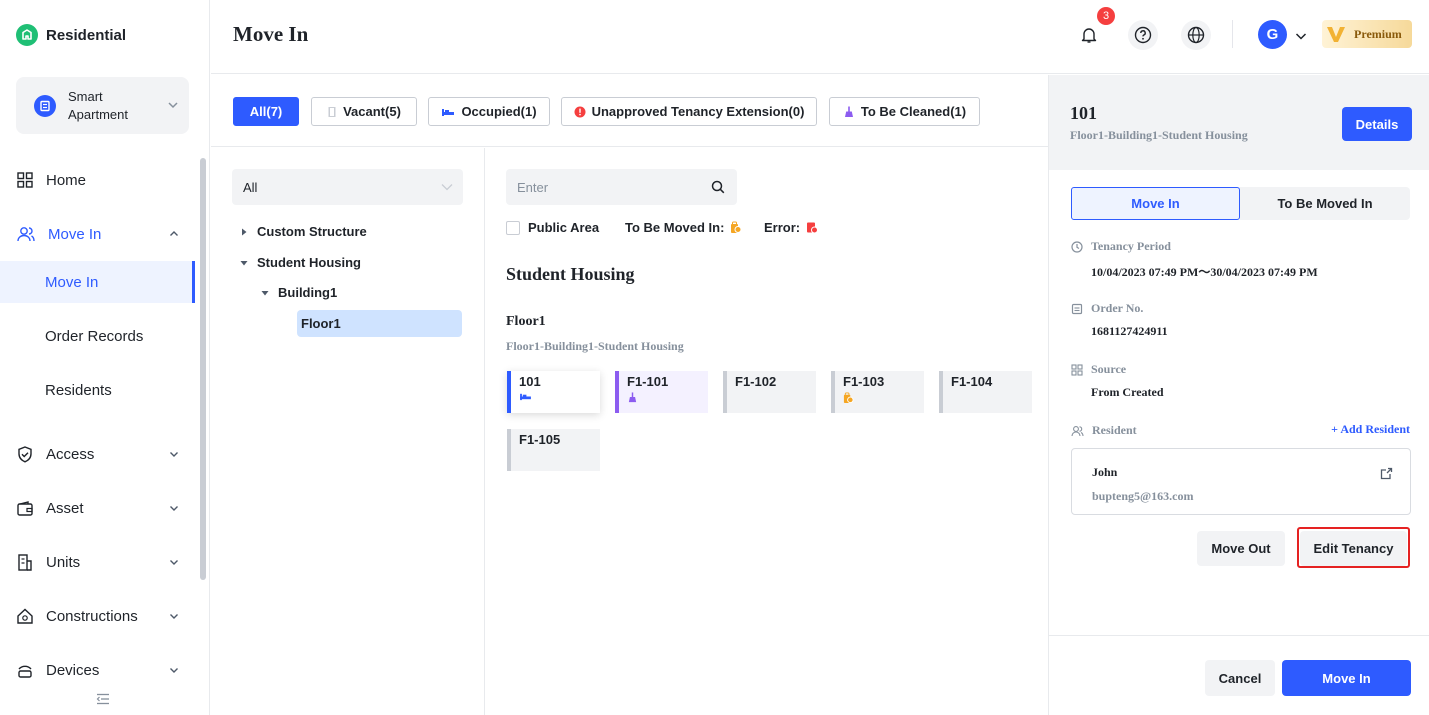  What do you see at coordinates (1105, 472) in the screenshot?
I see `resident-name: John` at bounding box center [1105, 472].